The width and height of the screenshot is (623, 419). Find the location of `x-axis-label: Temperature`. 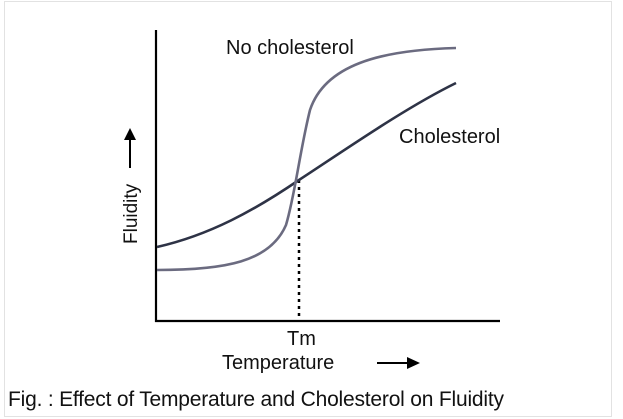

x-axis-label: Temperature is located at coordinates (278, 363).